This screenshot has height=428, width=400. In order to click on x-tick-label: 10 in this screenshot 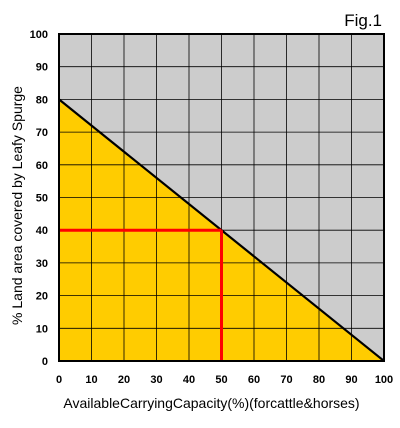, I will do `click(91, 380)`.